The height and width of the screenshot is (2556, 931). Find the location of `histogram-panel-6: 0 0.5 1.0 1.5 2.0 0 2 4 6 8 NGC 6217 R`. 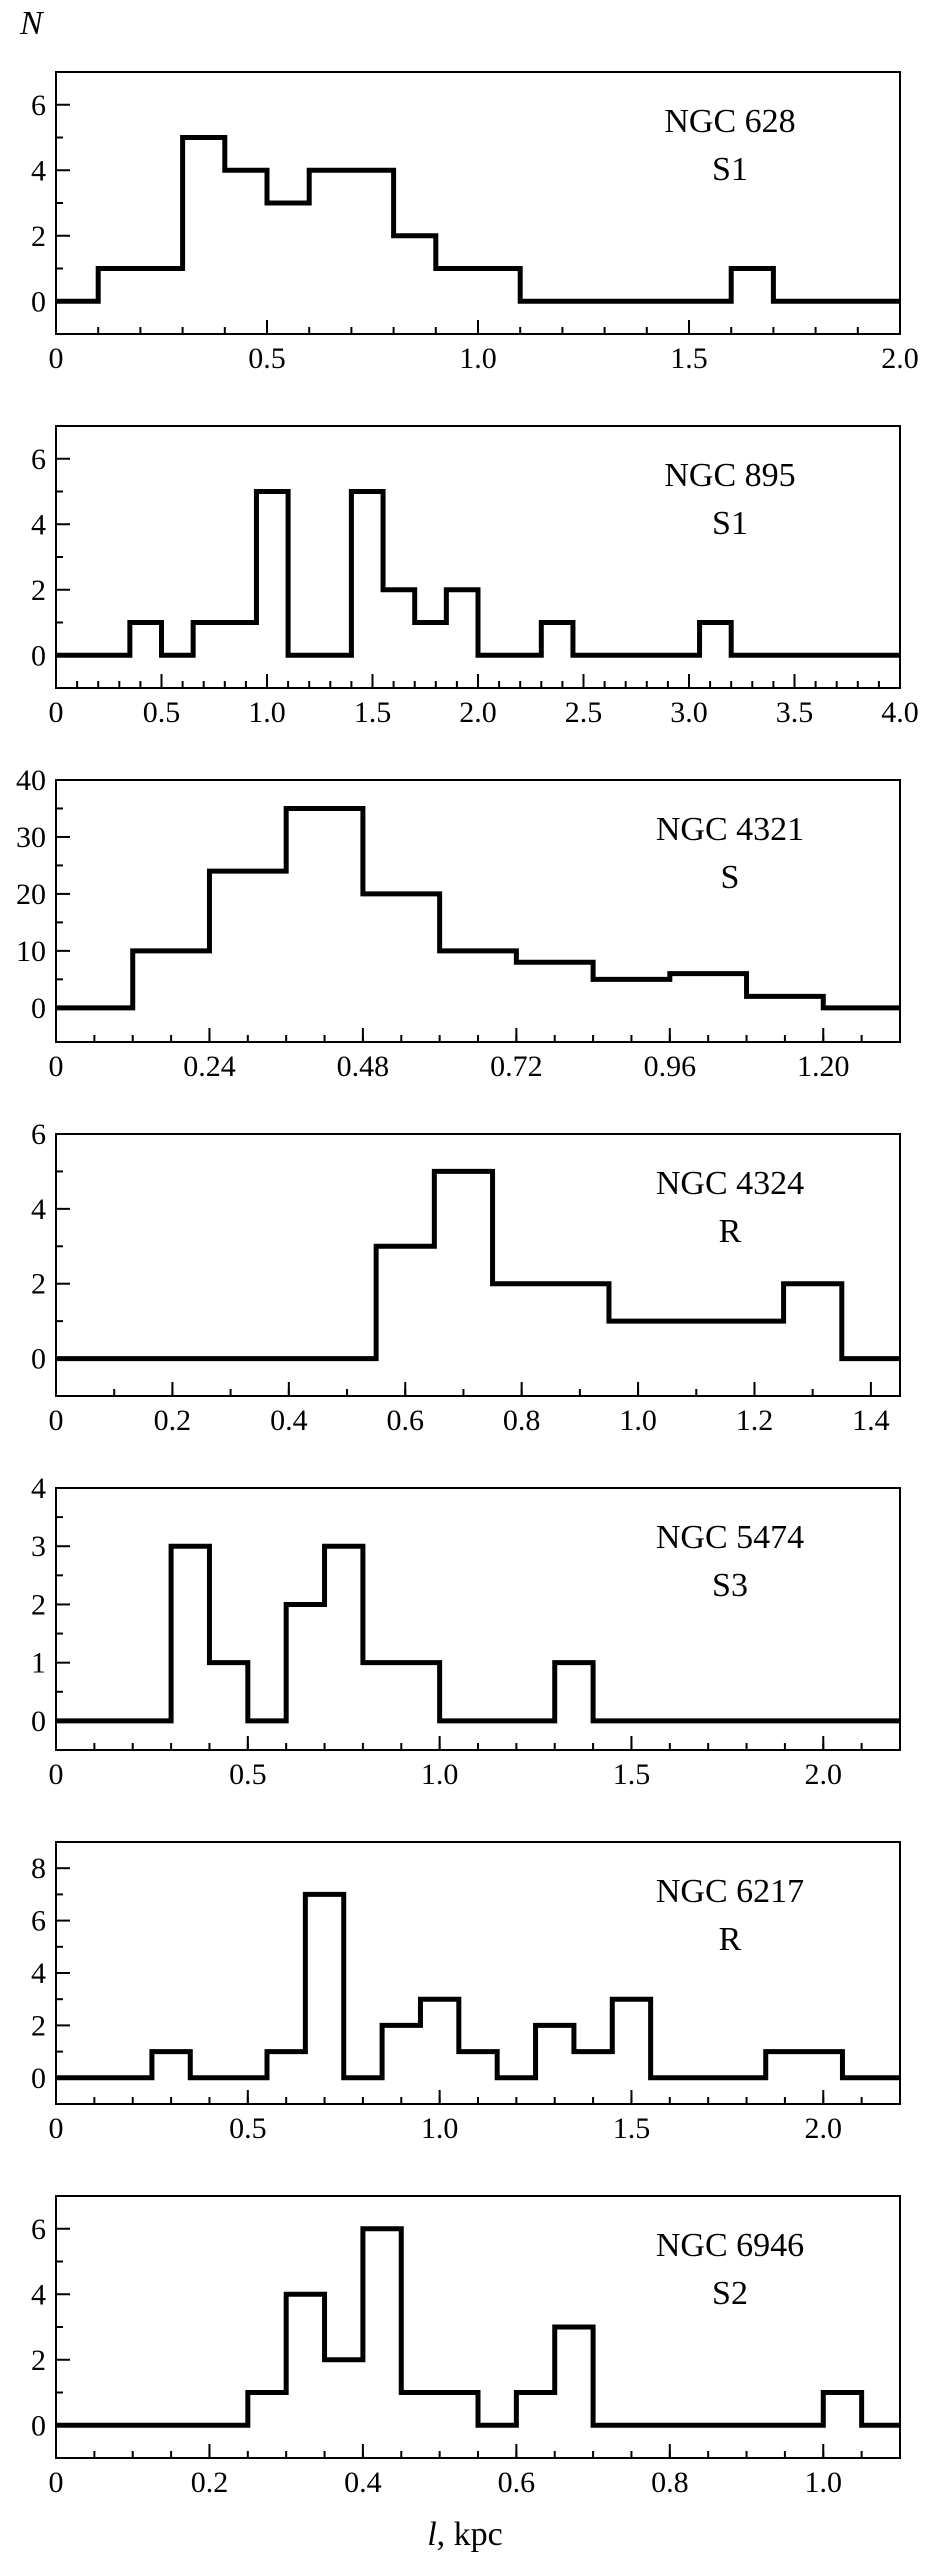

histogram-panel-6: 0 0.5 1.0 1.5 2.0 0 2 4 6 8 NGC 6217 R is located at coordinates (466, 1993).